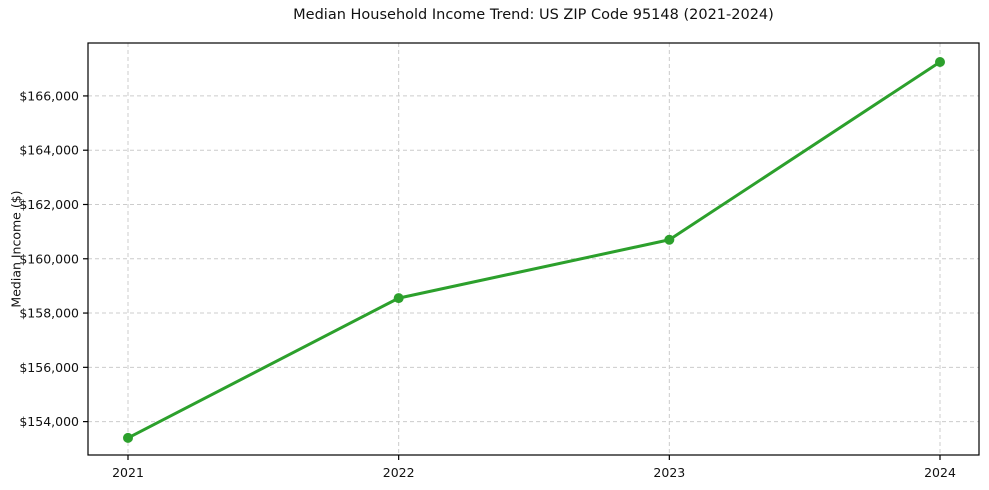 The height and width of the screenshot is (490, 989). Describe the element at coordinates (940, 472) in the screenshot. I see `x-tick-label: 2024` at that location.